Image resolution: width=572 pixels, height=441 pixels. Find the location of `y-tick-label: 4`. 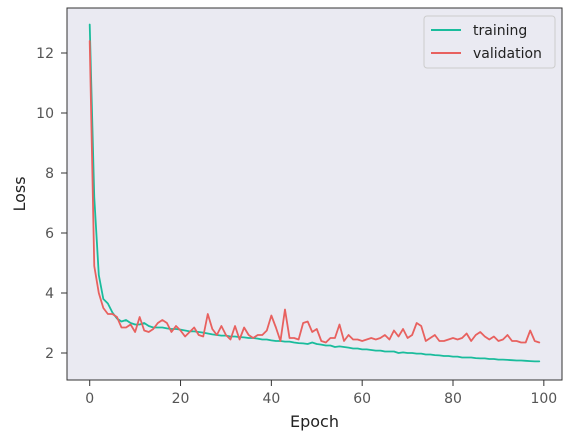

y-tick-label: 4 is located at coordinates (49, 294).